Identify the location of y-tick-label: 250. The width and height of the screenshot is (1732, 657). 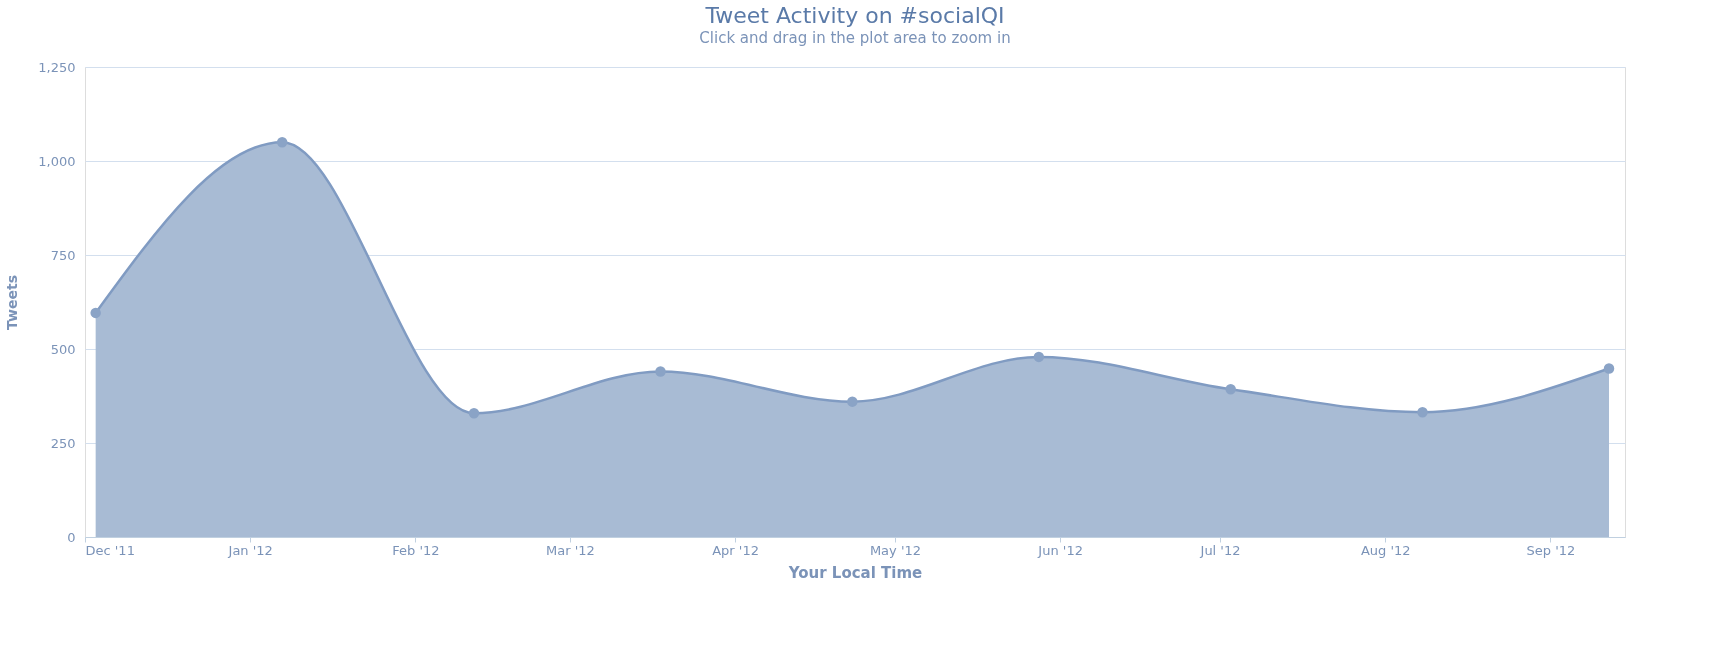
(63, 443).